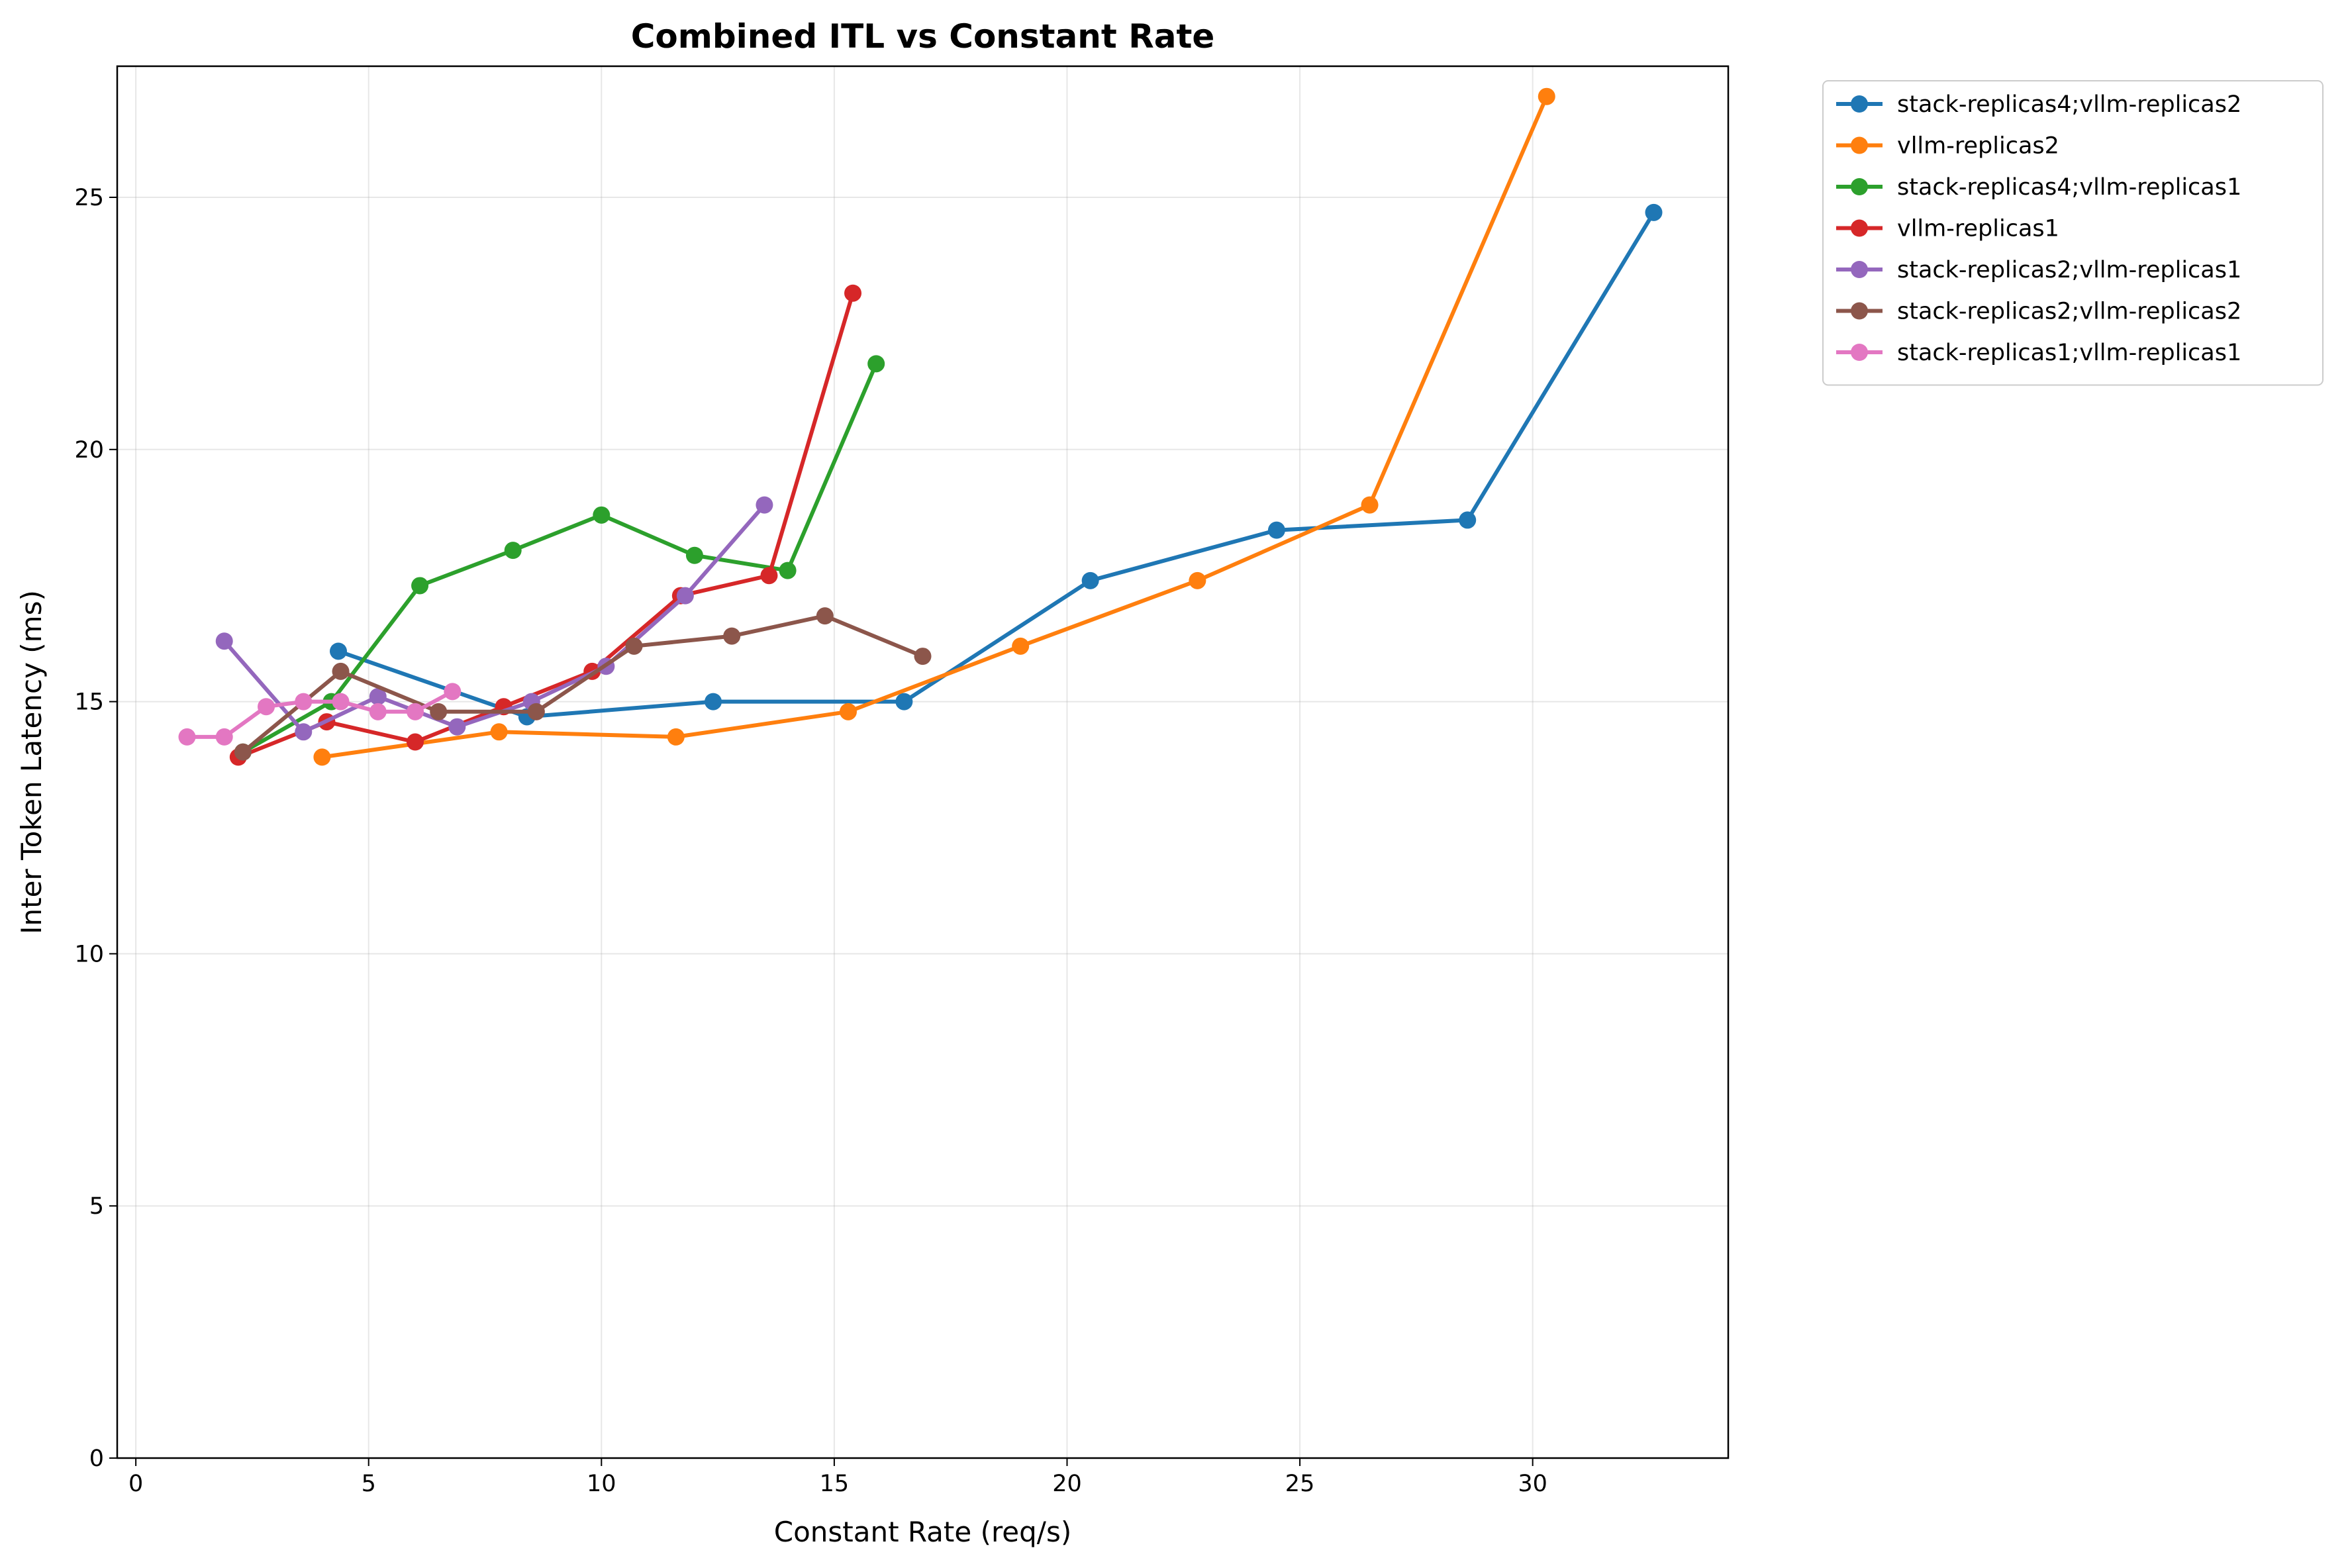 The height and width of the screenshot is (1568, 2350). I want to click on x-tick-label: 15, so click(835, 1484).